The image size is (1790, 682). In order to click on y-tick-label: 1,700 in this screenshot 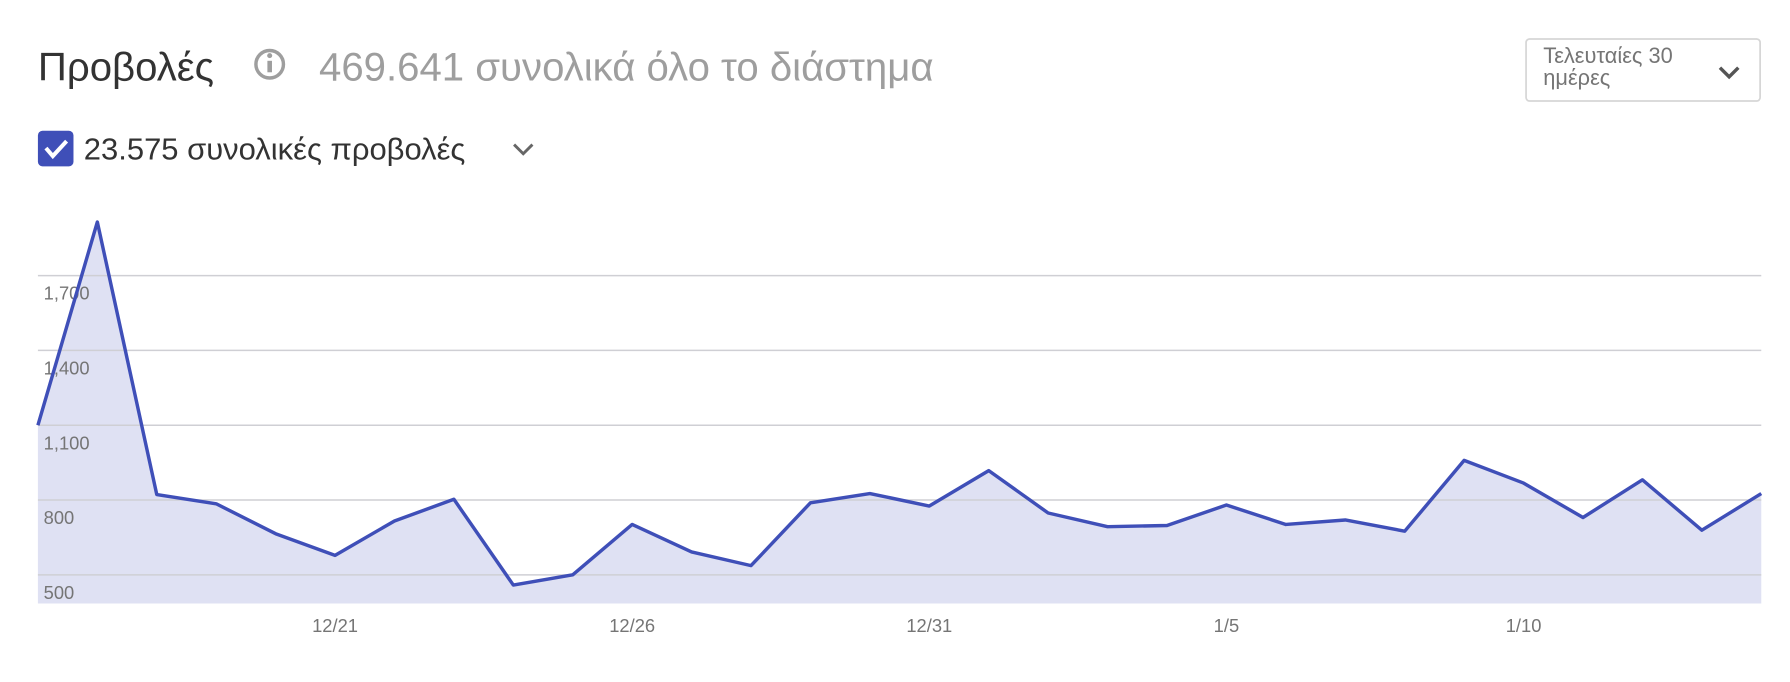, I will do `click(67, 293)`.